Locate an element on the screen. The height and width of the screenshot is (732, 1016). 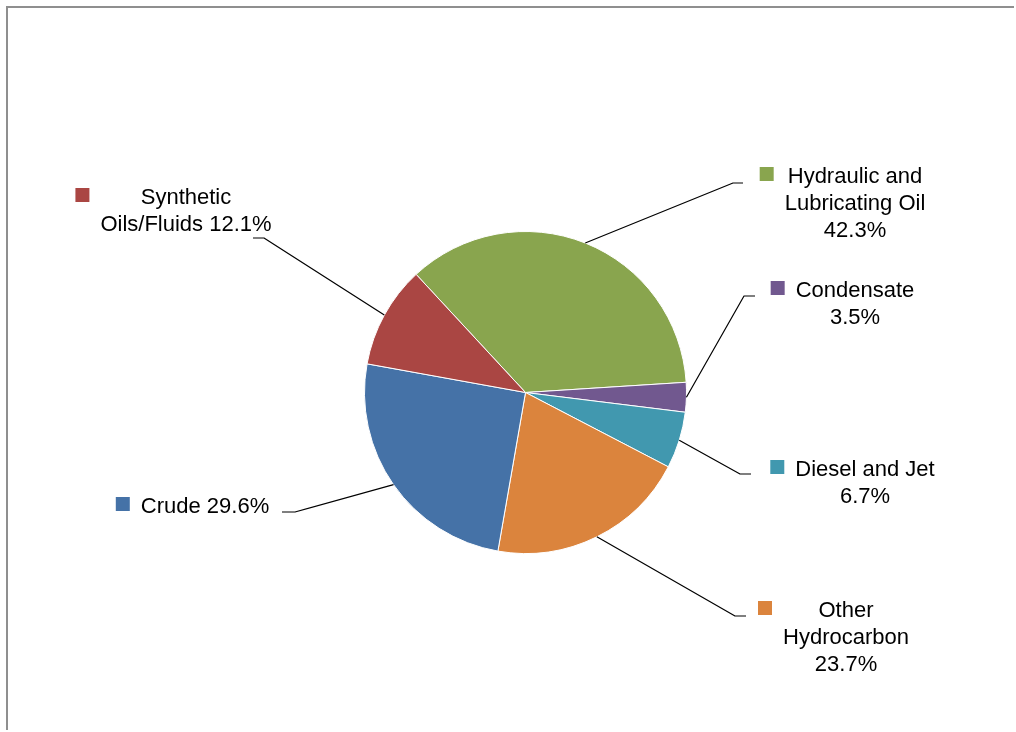
legend-label: Synthetic Oils/Fluids 12.1% is located at coordinates (186, 210).